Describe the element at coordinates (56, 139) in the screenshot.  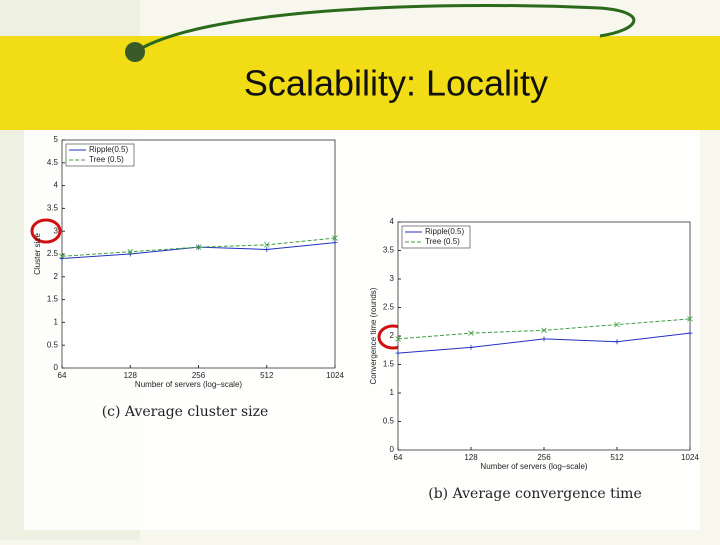
I see `y-tick-label: 5` at that location.